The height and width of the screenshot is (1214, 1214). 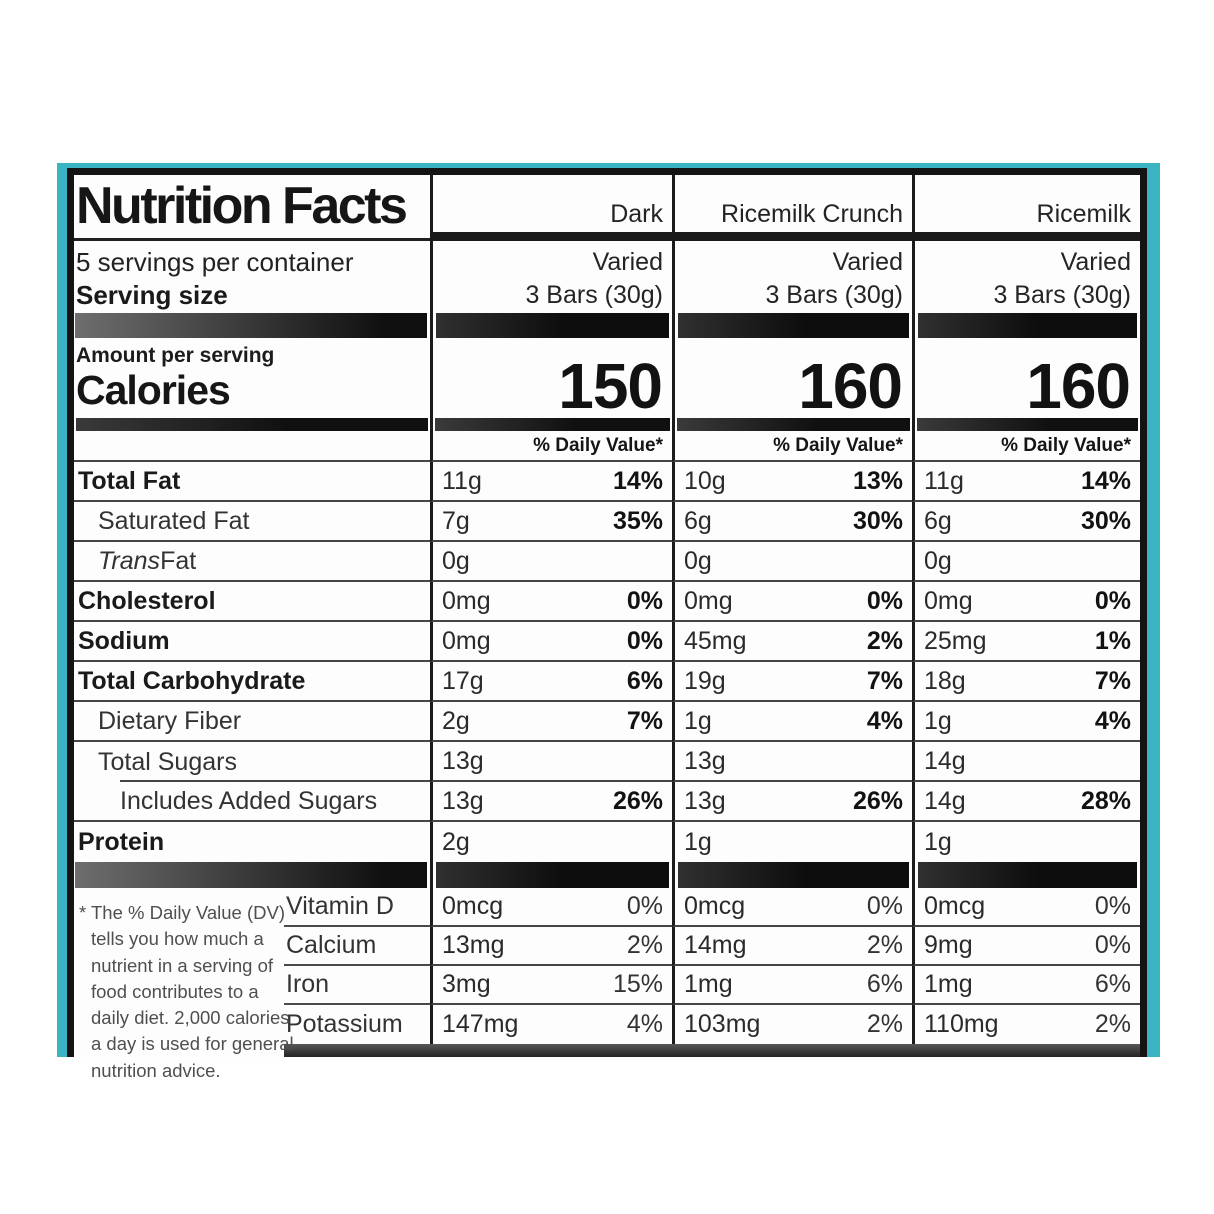 I want to click on nutrient-dv: 14%, so click(x=1105, y=480).